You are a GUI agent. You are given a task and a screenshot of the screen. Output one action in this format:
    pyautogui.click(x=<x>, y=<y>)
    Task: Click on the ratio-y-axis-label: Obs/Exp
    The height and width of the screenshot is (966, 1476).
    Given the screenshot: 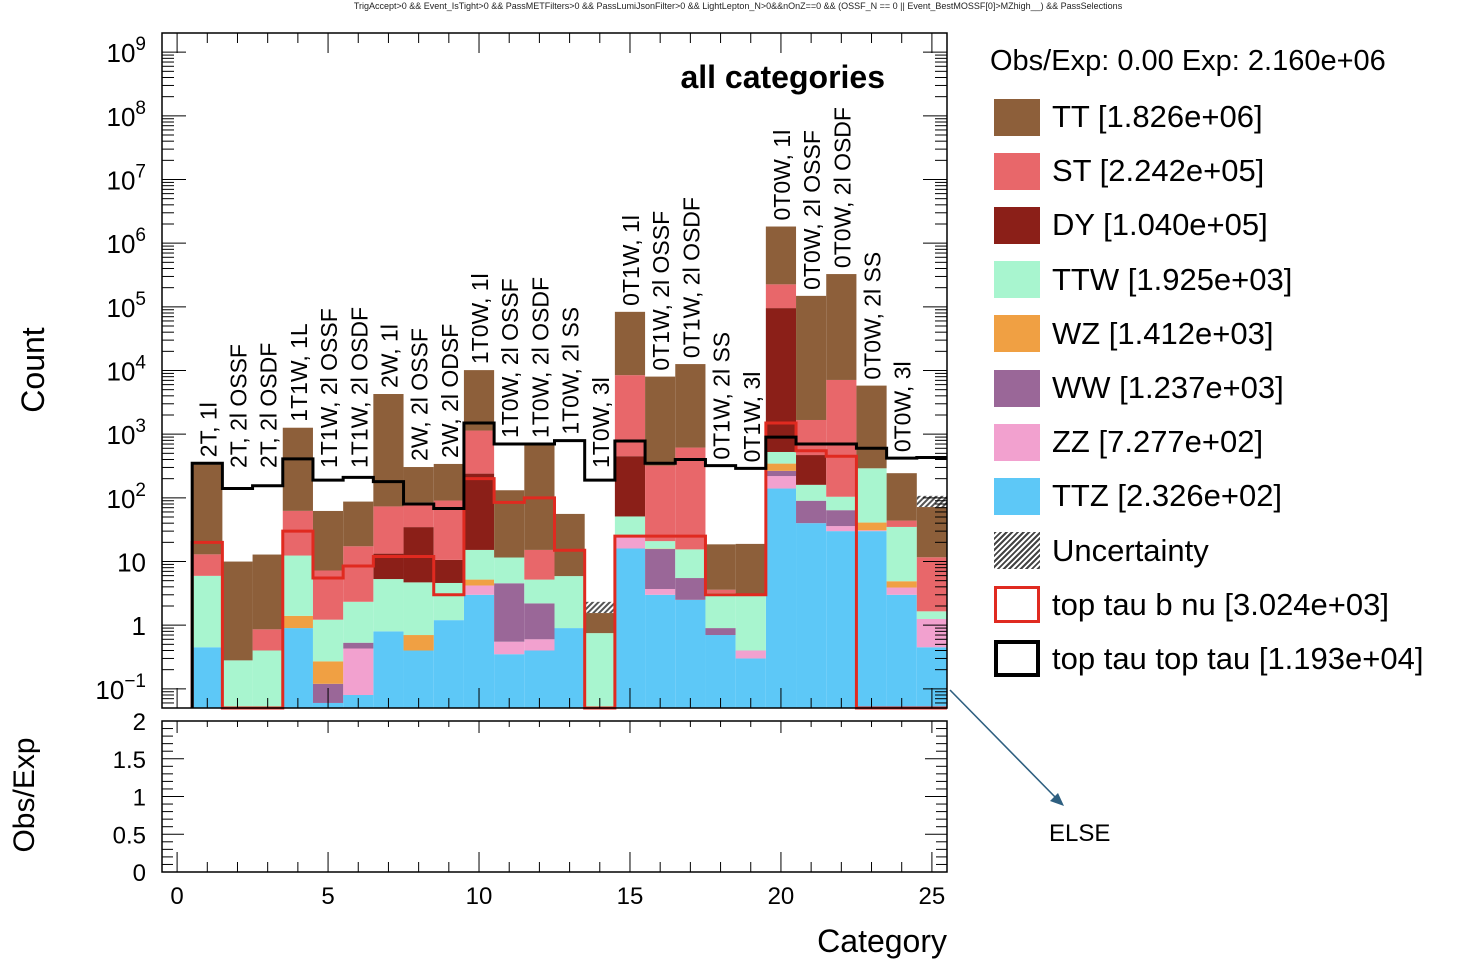 What is the action you would take?
    pyautogui.click(x=24, y=794)
    